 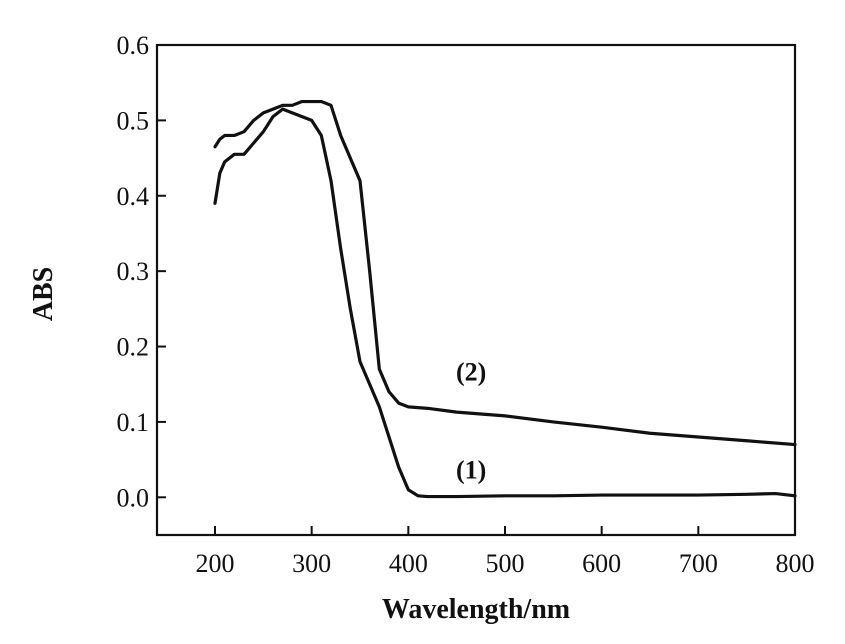 I want to click on series-labels: (1) (2), so click(x=471, y=420).